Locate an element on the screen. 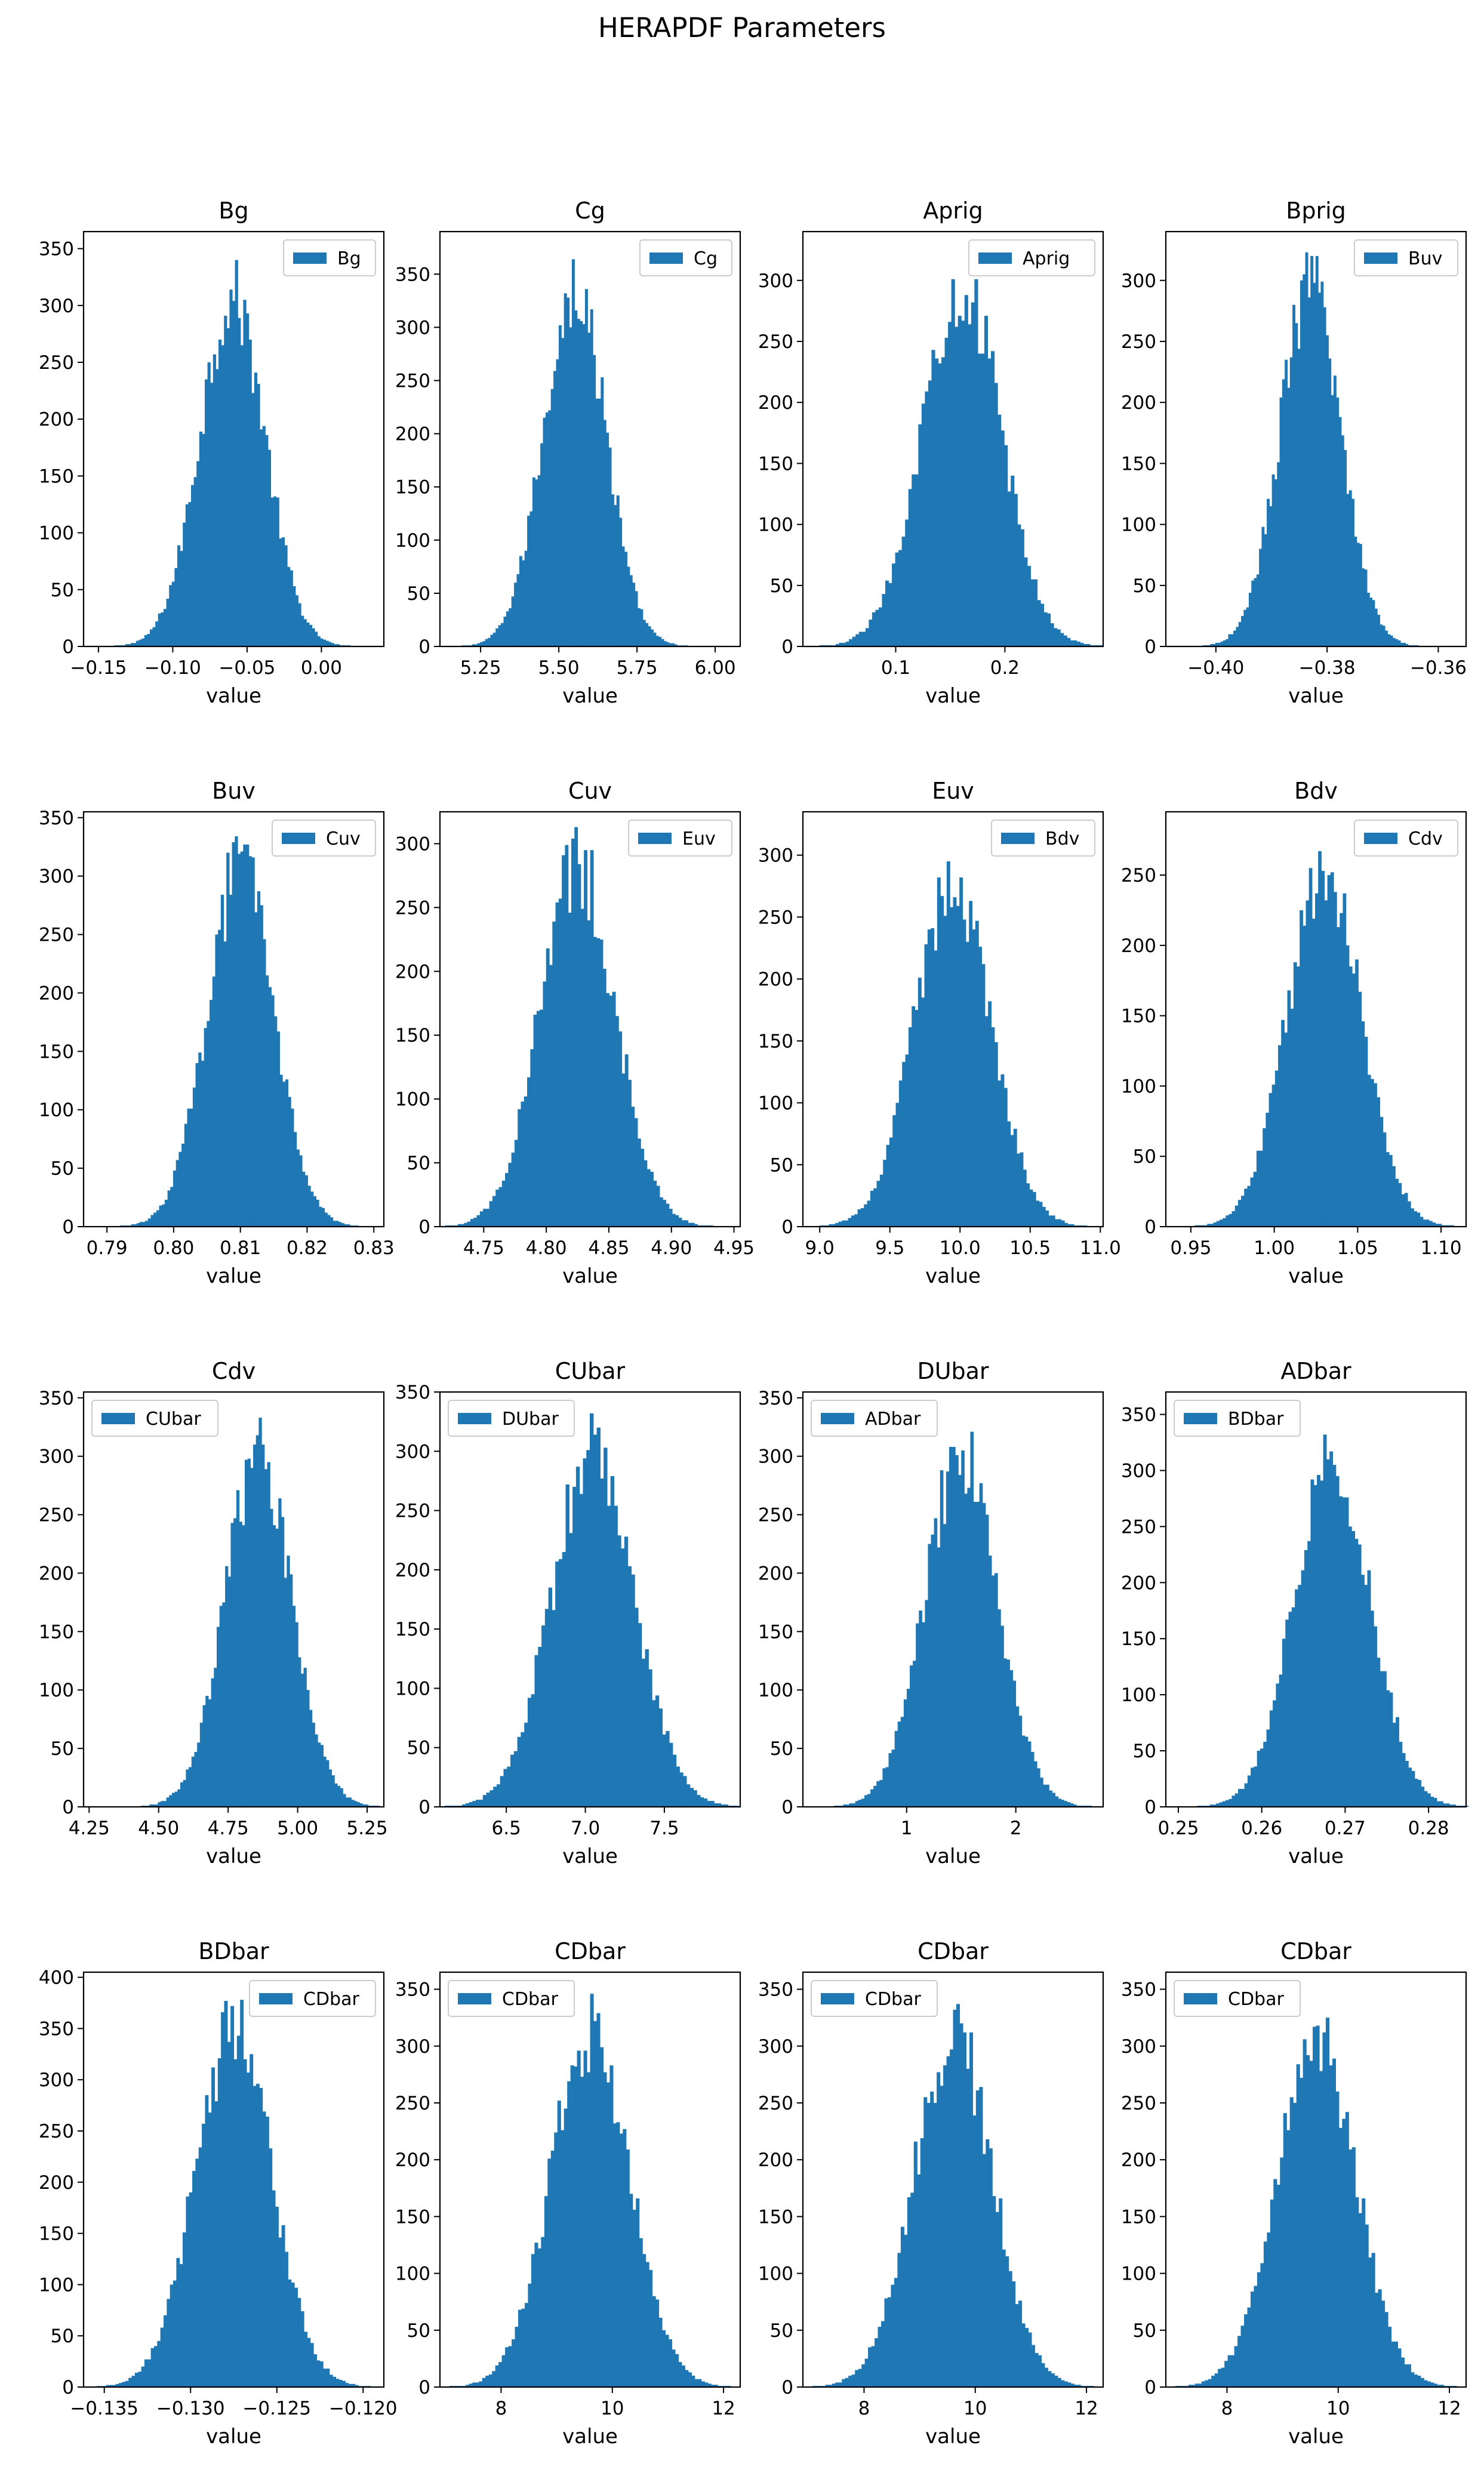 This screenshot has width=1484, height=2473. legend-label: Buv is located at coordinates (1425, 258).